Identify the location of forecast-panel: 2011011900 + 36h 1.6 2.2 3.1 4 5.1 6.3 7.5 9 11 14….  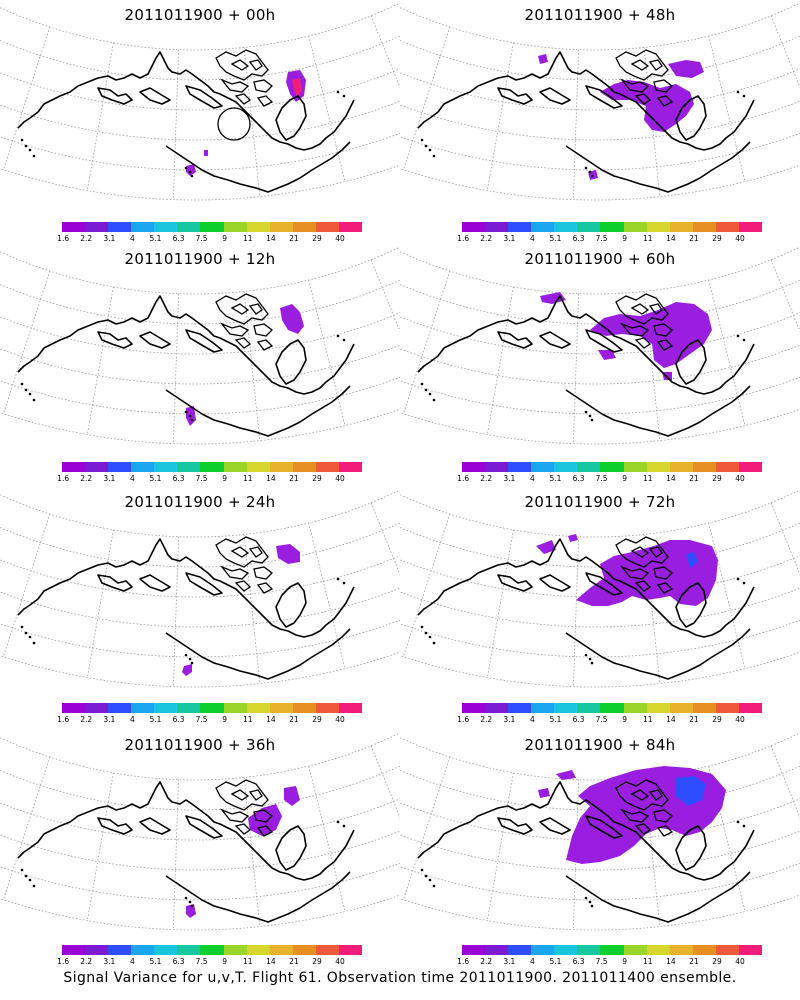
(200, 852).